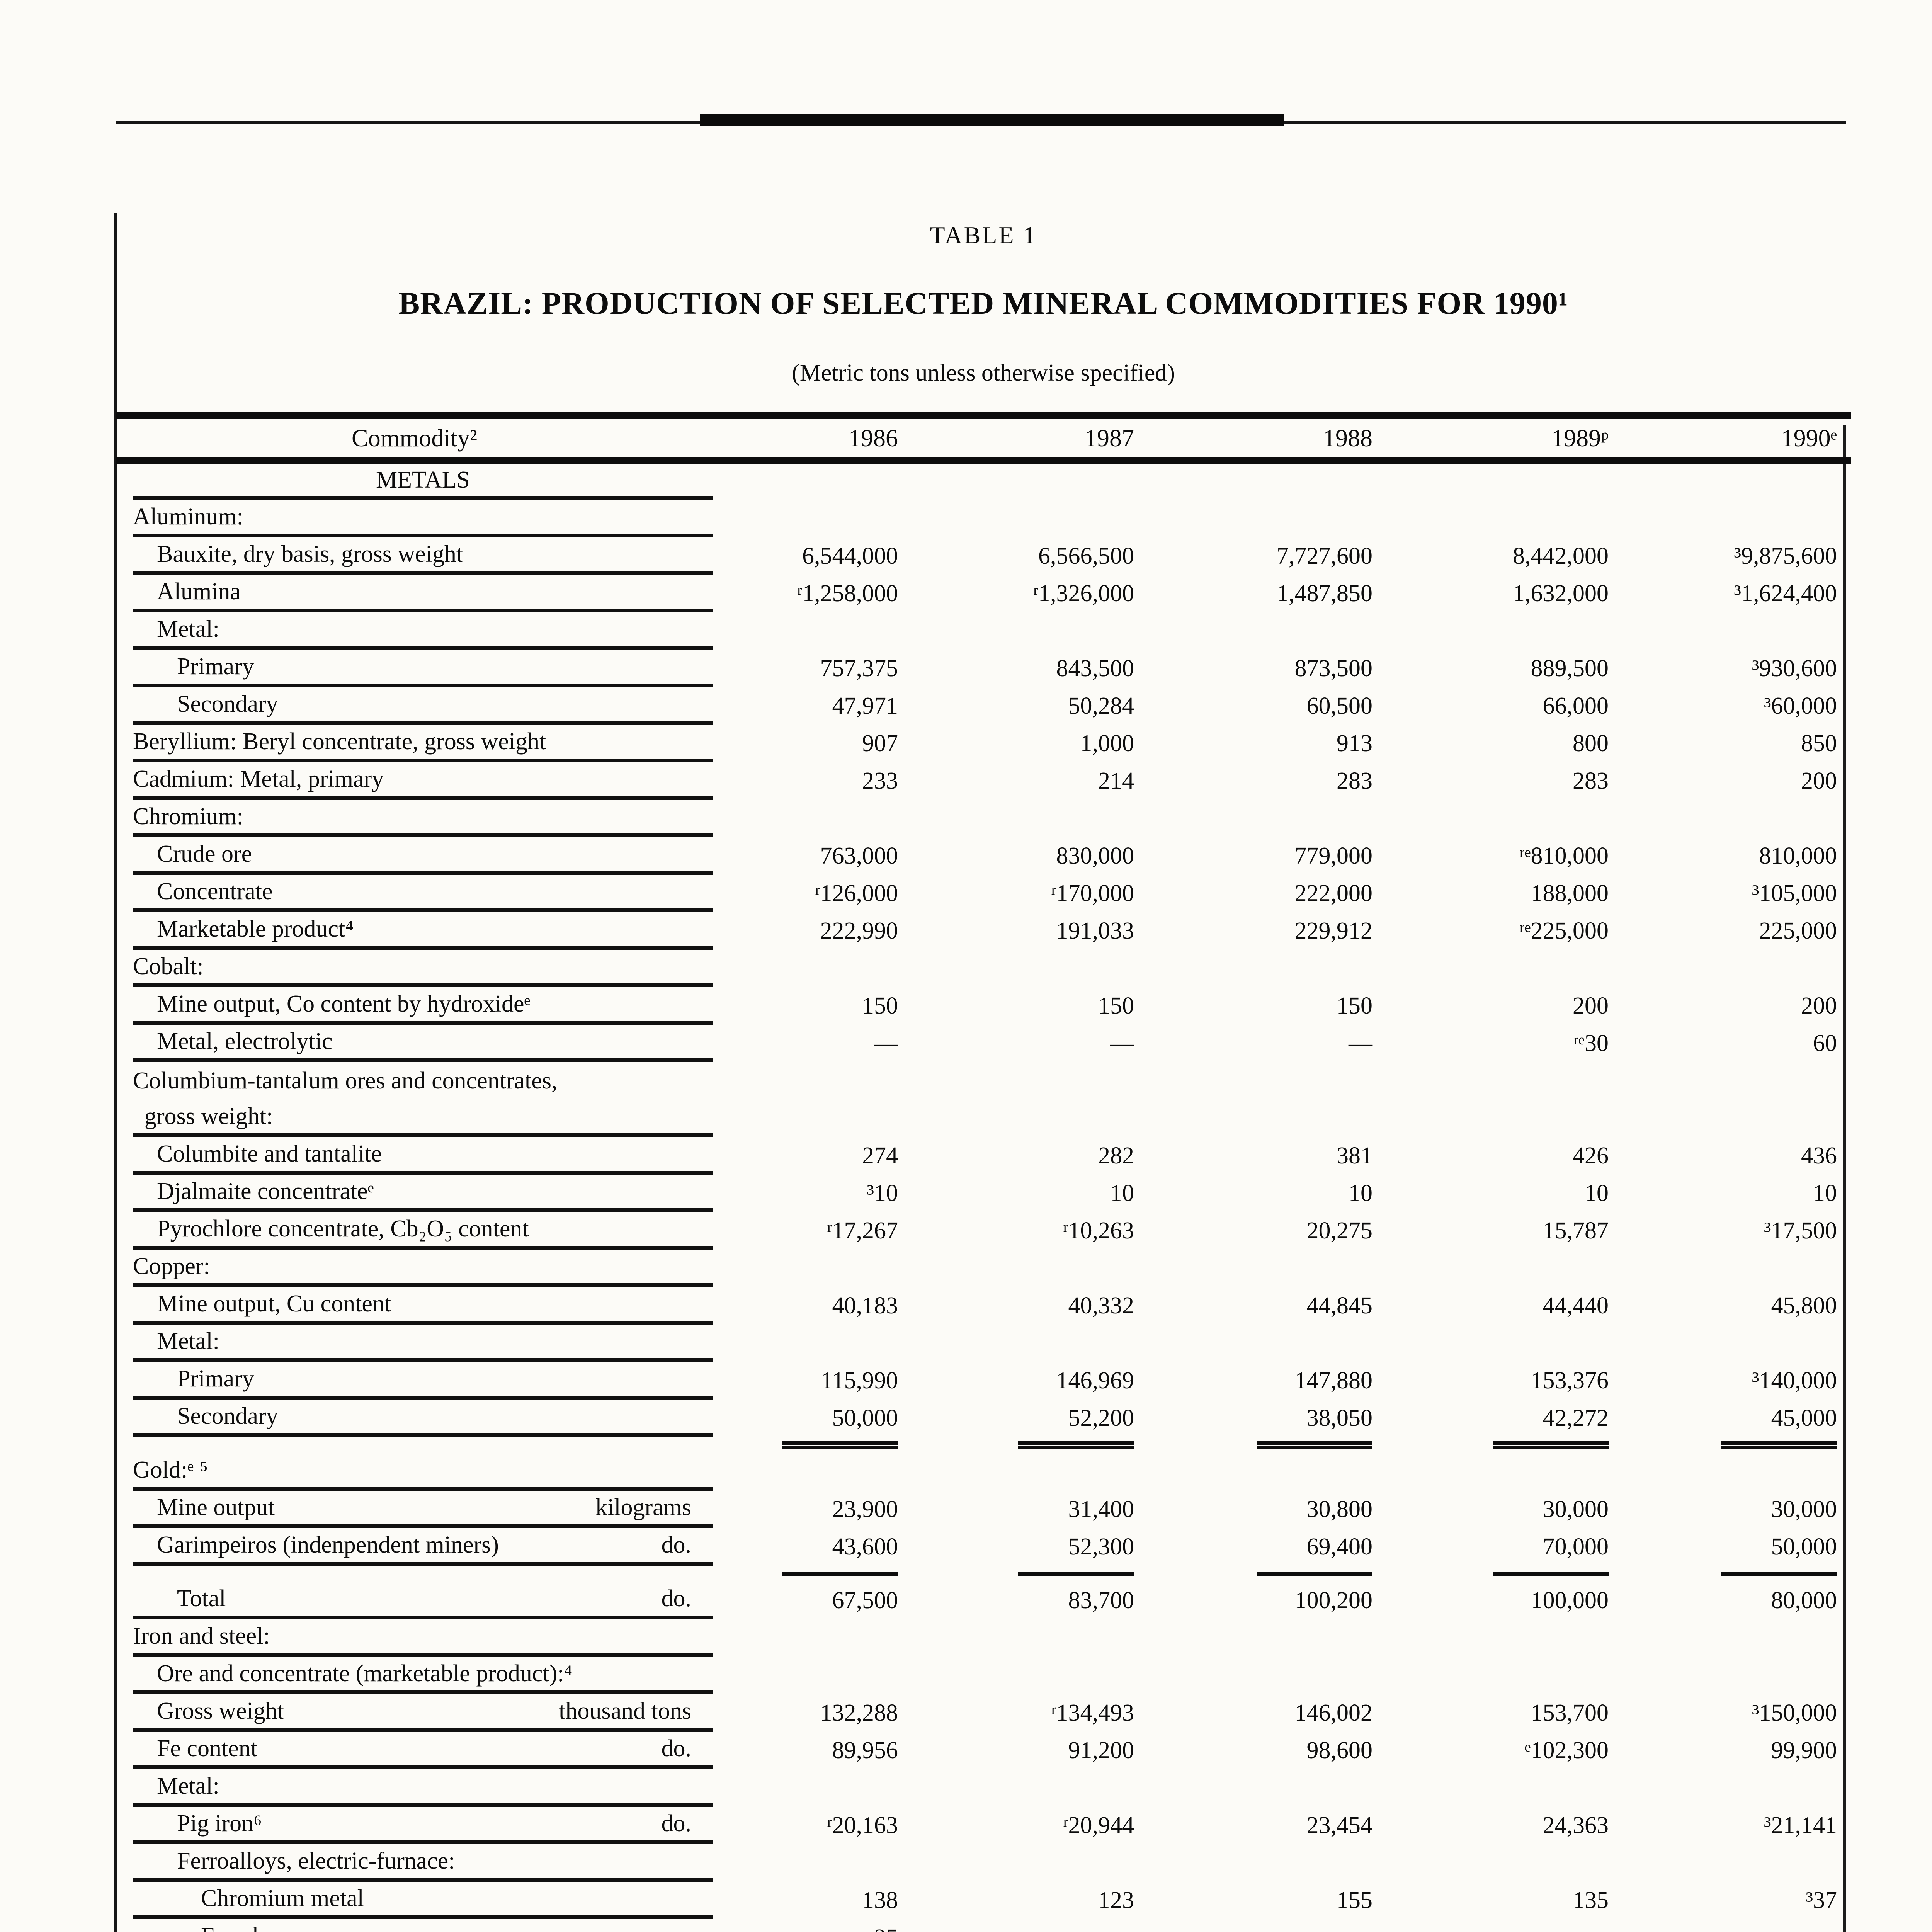 The width and height of the screenshot is (1932, 1932). What do you see at coordinates (423, 819) in the screenshot?
I see `commodity-cell: Chromium:` at bounding box center [423, 819].